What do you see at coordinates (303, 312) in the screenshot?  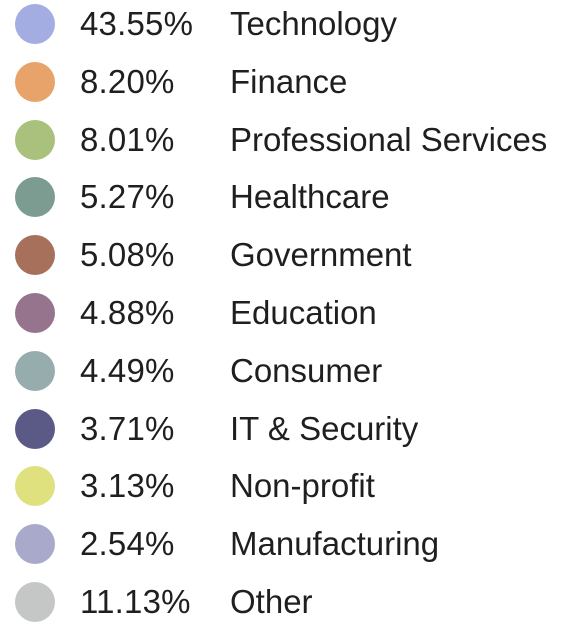 I see `legend-label: Education` at bounding box center [303, 312].